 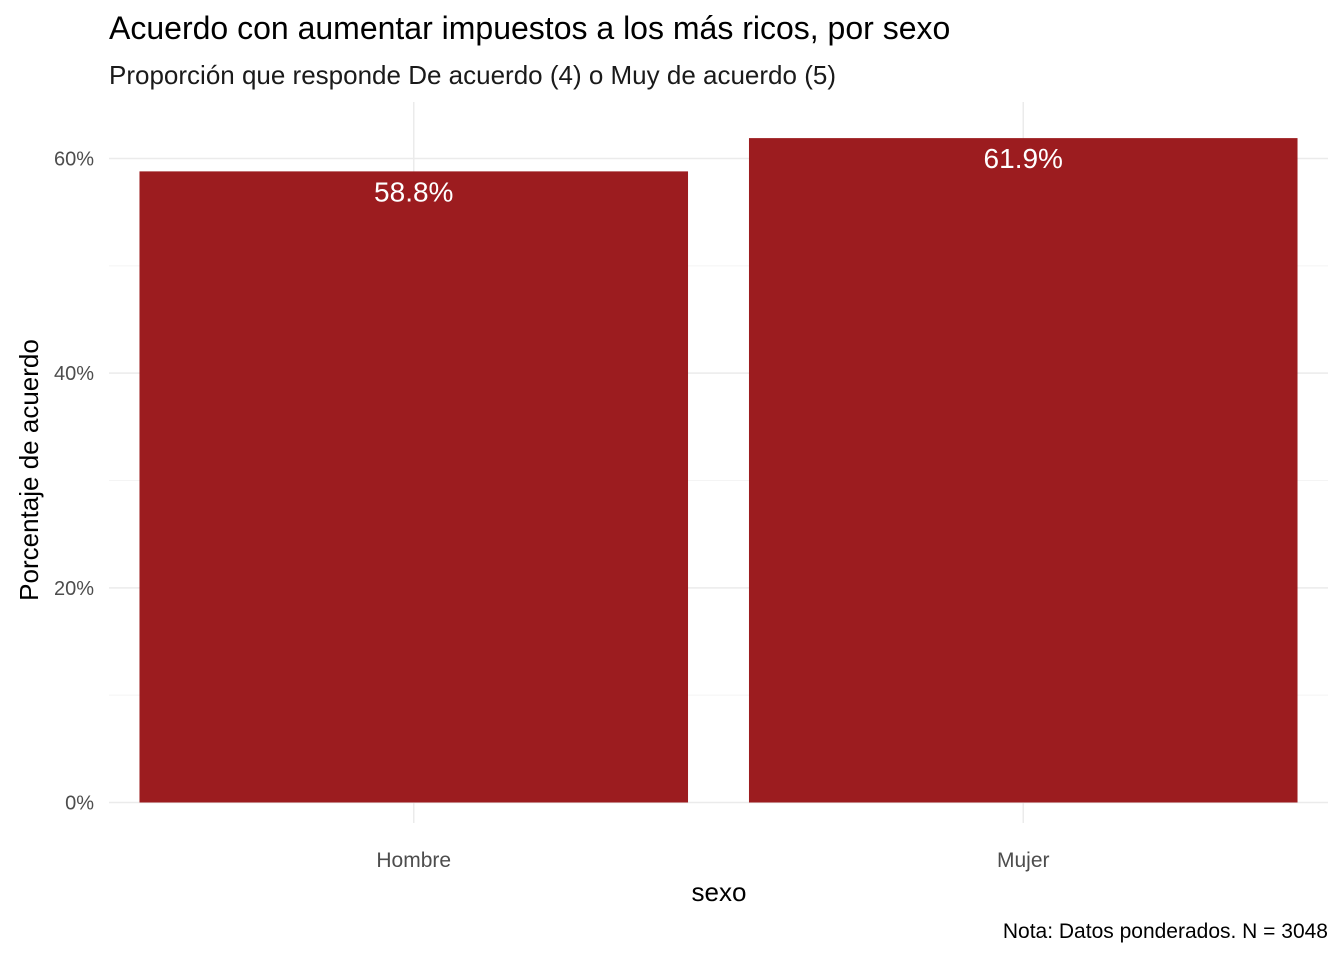 What do you see at coordinates (74, 589) in the screenshot?
I see `y-tick-label: 20%` at bounding box center [74, 589].